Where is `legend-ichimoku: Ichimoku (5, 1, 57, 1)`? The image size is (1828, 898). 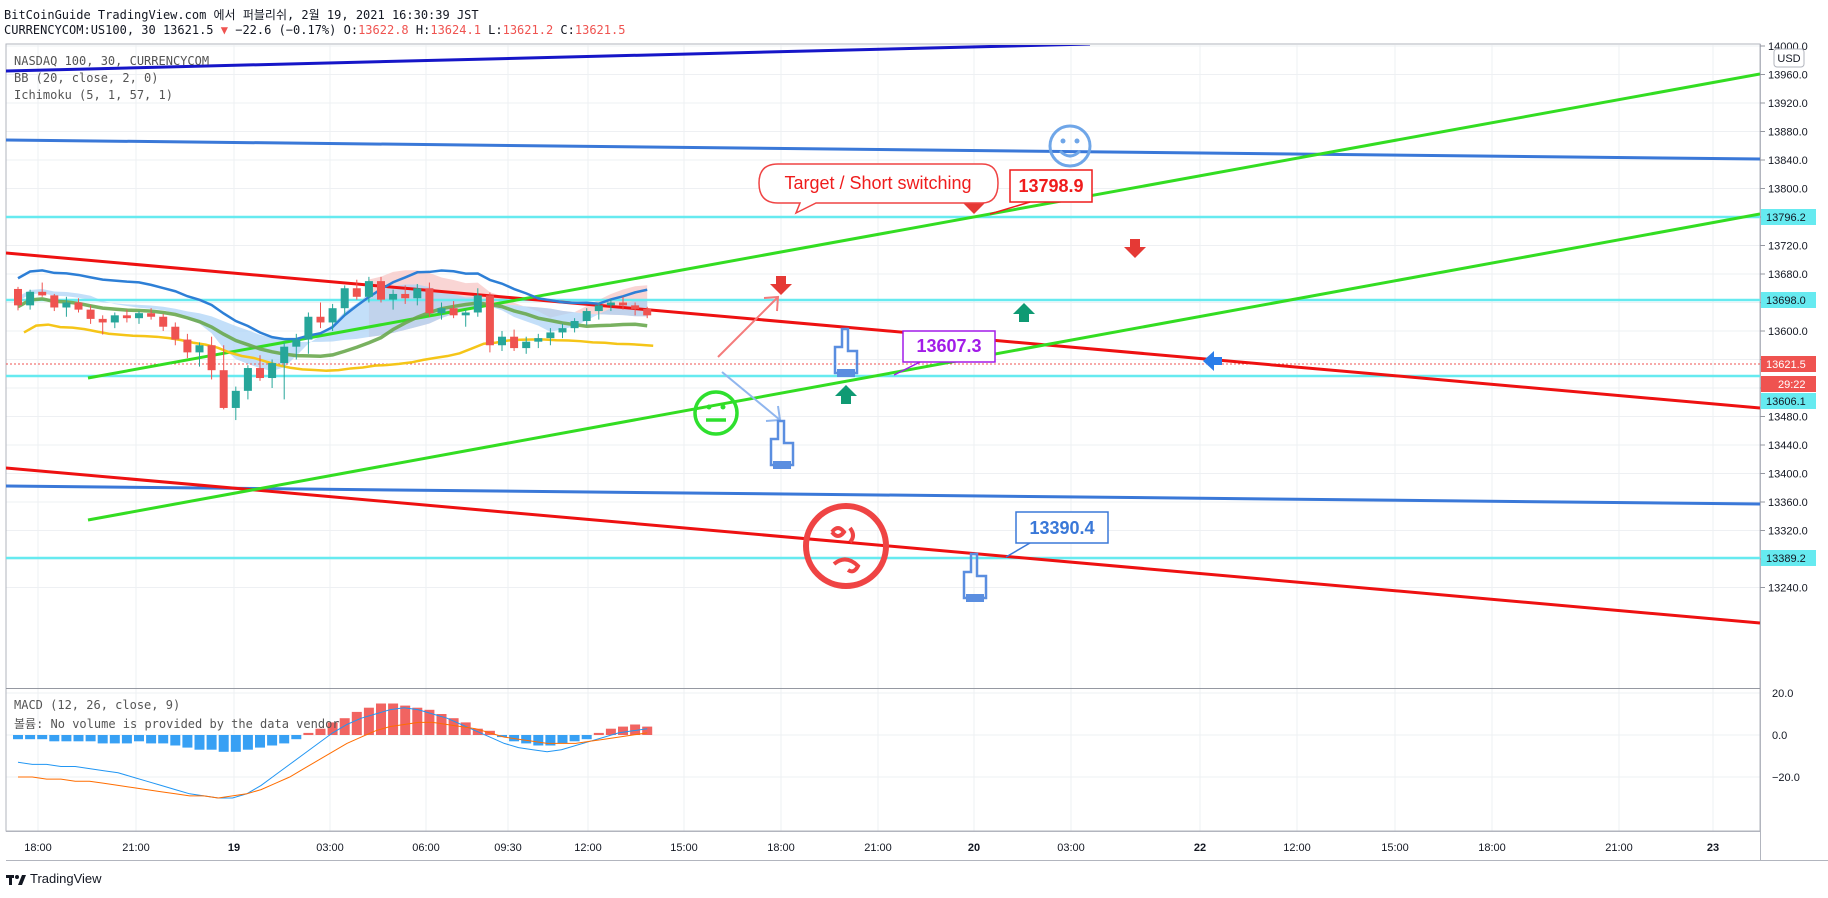
legend-ichimoku: Ichimoku (5, 1, 57, 1) is located at coordinates (93, 95).